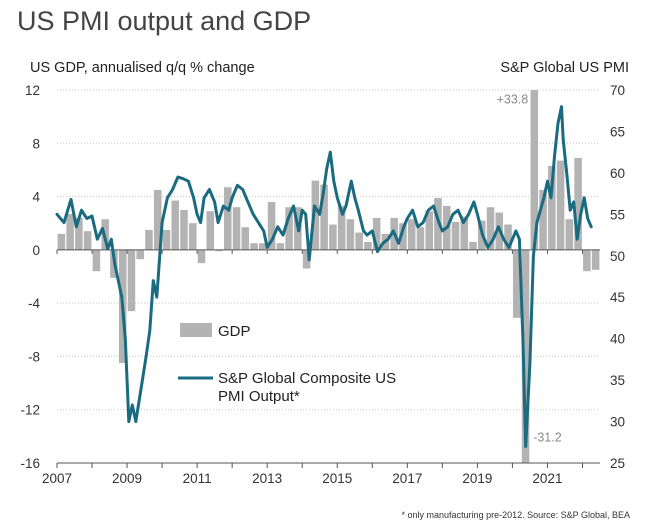  Describe the element at coordinates (32, 90) in the screenshot. I see `left-tick-label: 12` at that location.